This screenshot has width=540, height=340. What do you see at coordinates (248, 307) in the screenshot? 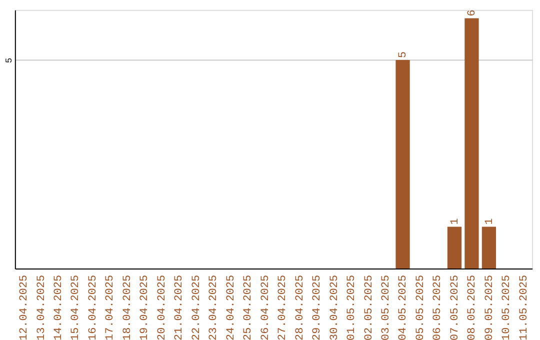
I see `x-tick-label: 25.04.2025` at bounding box center [248, 307].